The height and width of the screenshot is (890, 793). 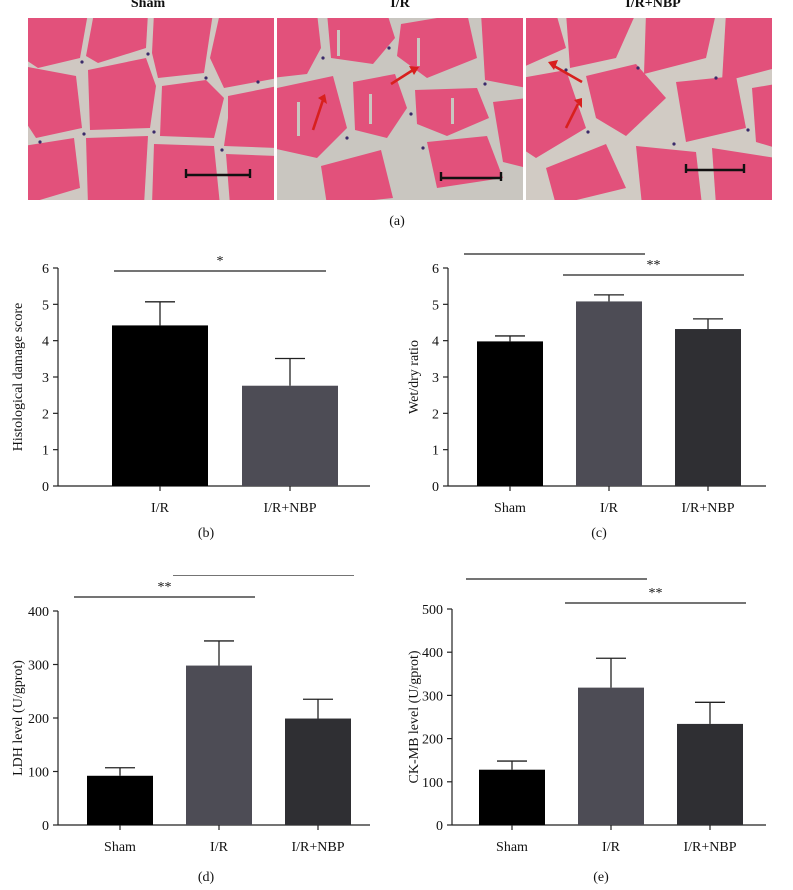 I want to click on significance-marker: *, so click(x=220, y=261).